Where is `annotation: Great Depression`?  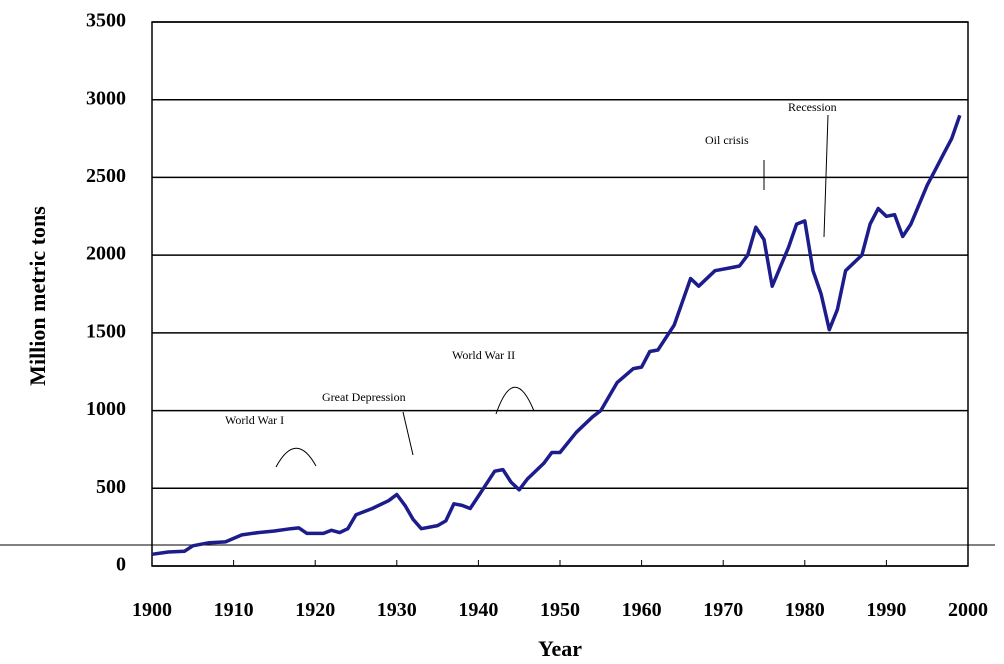 annotation: Great Depression is located at coordinates (364, 397).